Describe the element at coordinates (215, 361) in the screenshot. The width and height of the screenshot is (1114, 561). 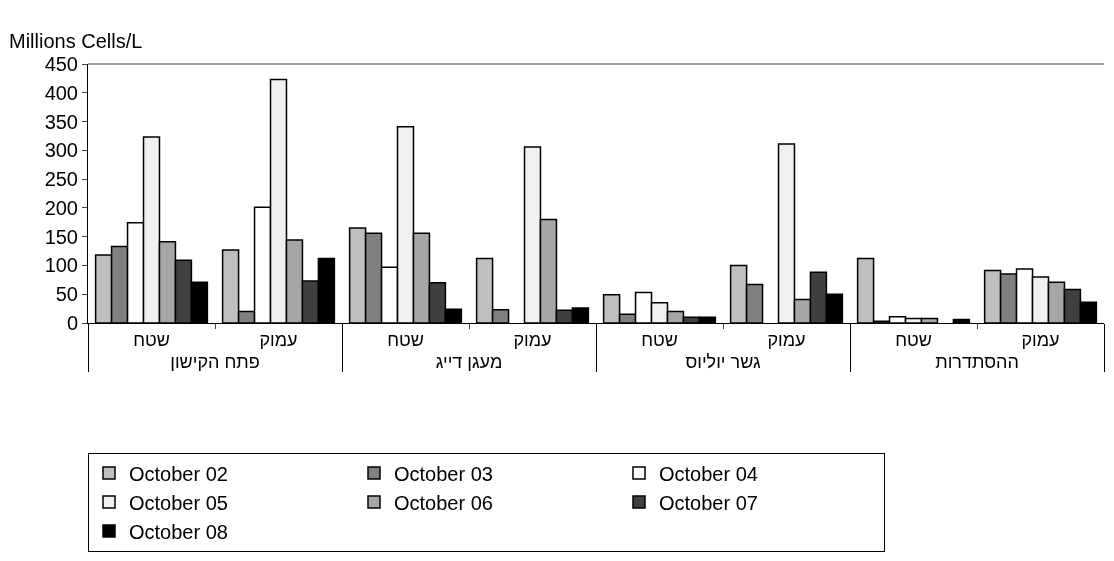
I see `text: פתח הקישון` at that location.